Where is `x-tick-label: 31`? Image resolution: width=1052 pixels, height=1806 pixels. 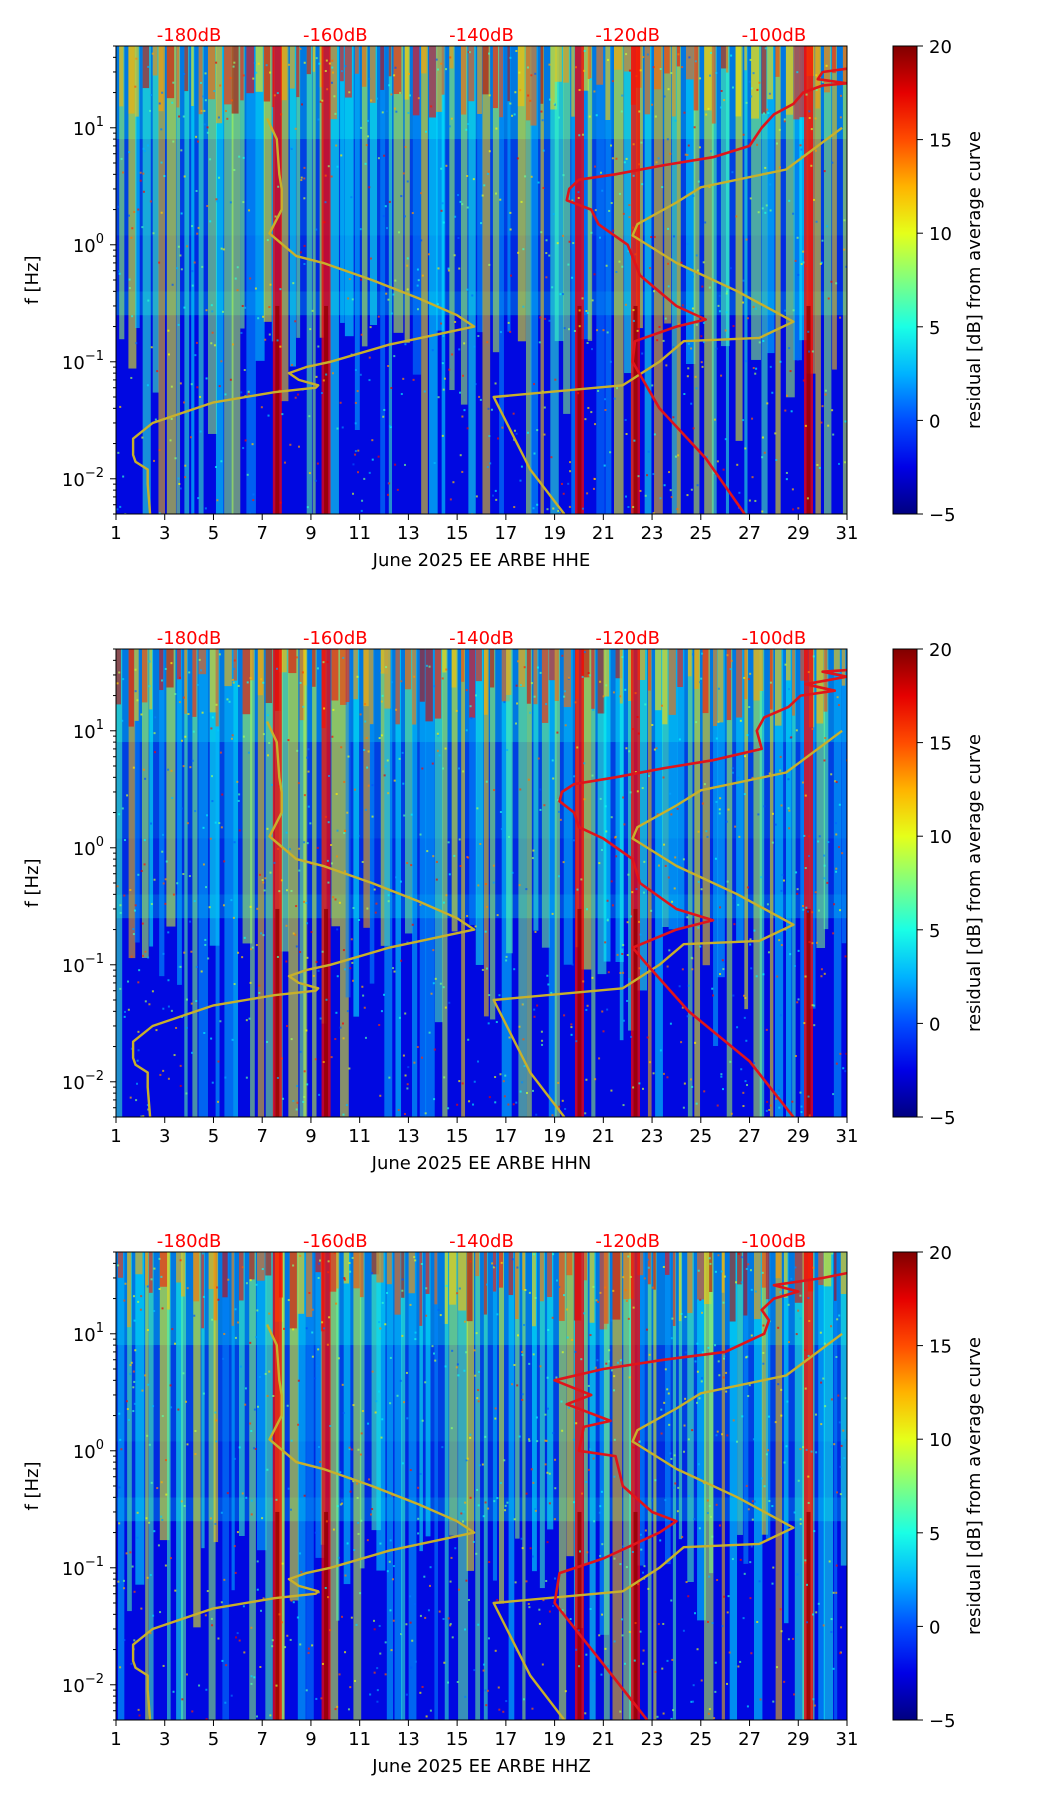
x-tick-label: 31 is located at coordinates (847, 533).